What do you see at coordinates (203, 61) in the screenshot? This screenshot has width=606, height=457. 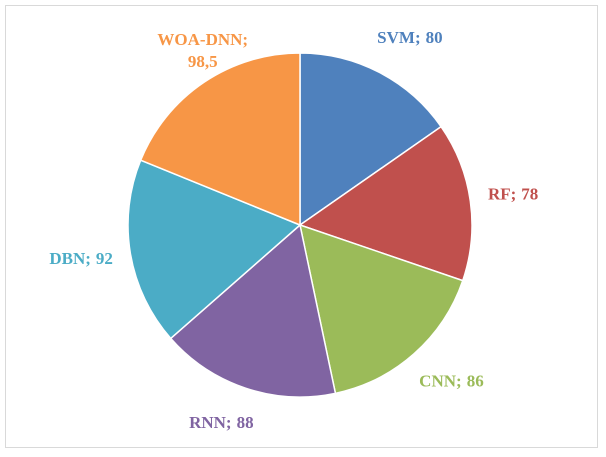 I see `label-value: 98,5` at bounding box center [203, 61].